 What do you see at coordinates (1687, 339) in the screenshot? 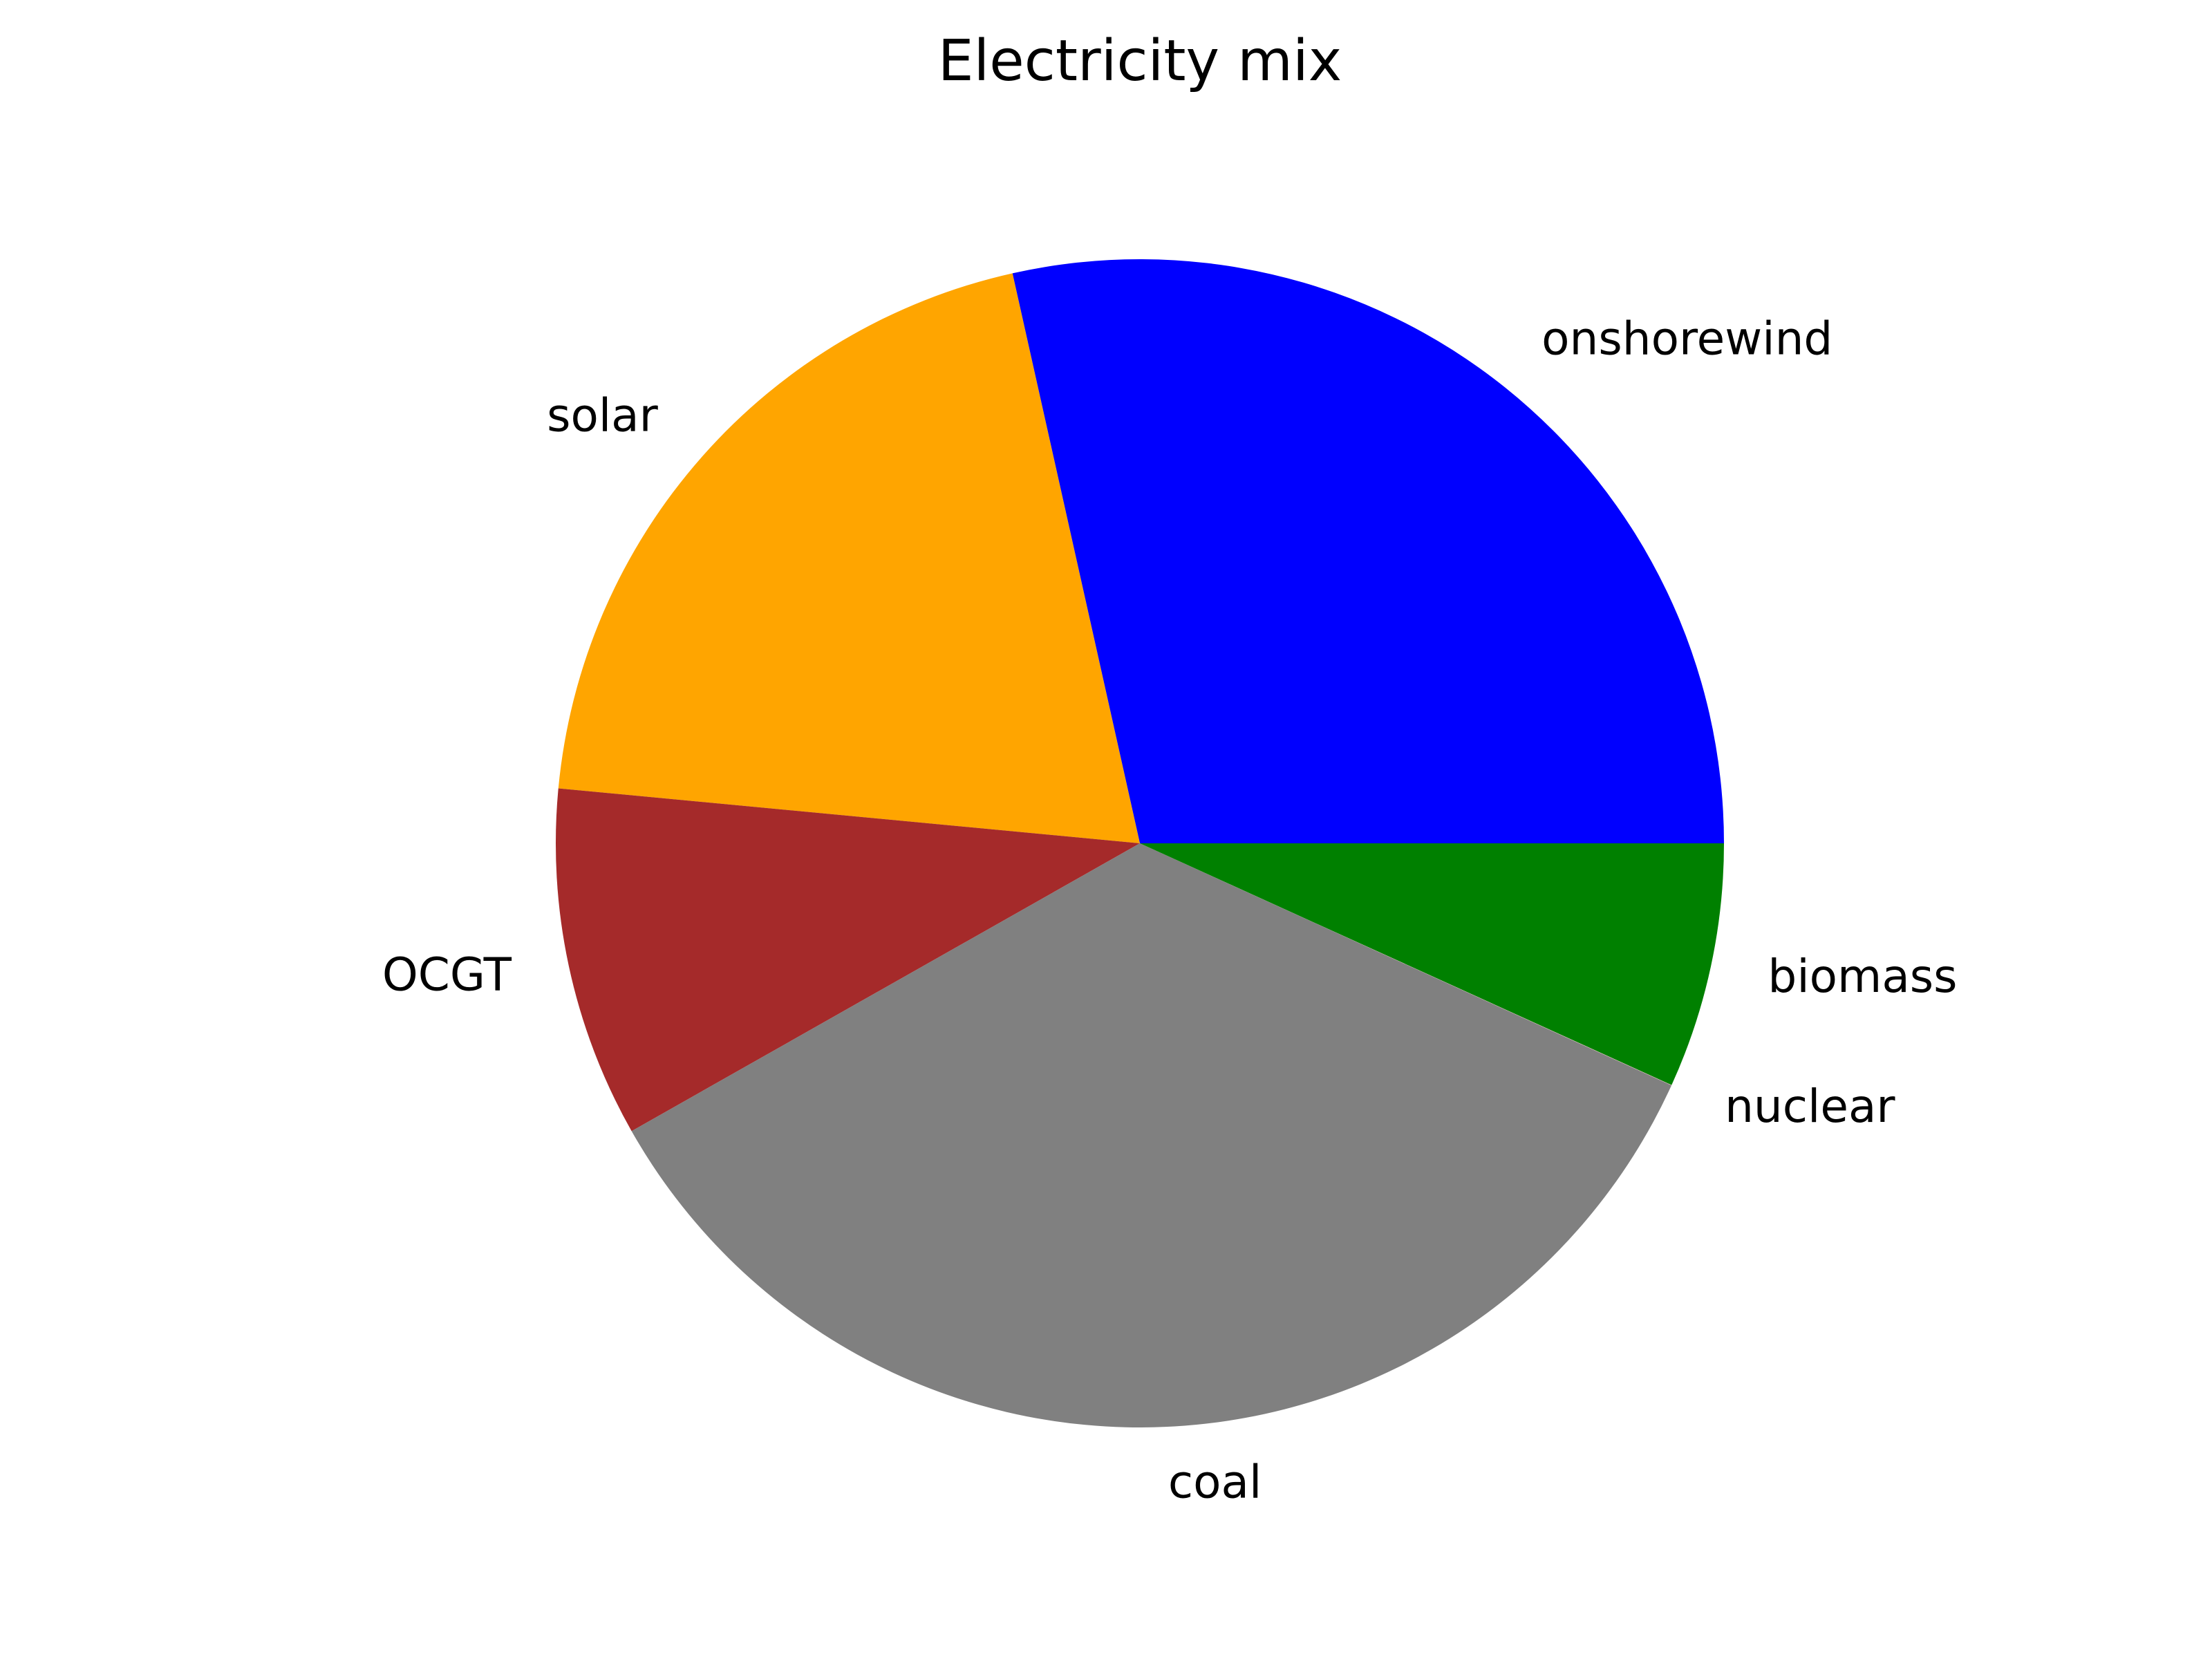
I see `pie-label-onshorewind: onshorewind` at bounding box center [1687, 339].